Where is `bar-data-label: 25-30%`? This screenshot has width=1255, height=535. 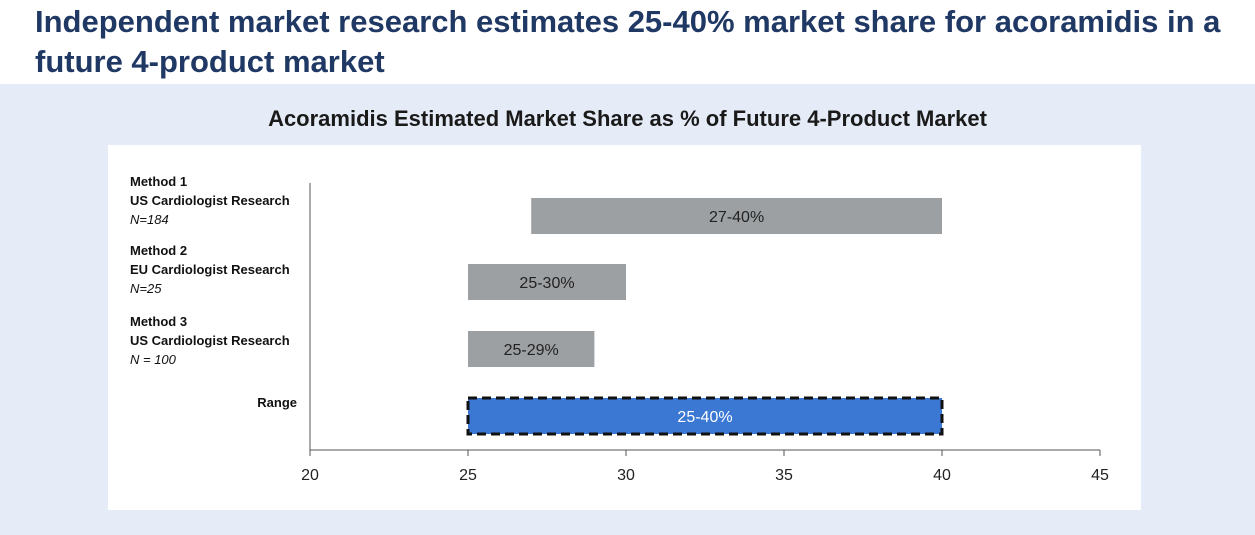 bar-data-label: 25-30% is located at coordinates (546, 283).